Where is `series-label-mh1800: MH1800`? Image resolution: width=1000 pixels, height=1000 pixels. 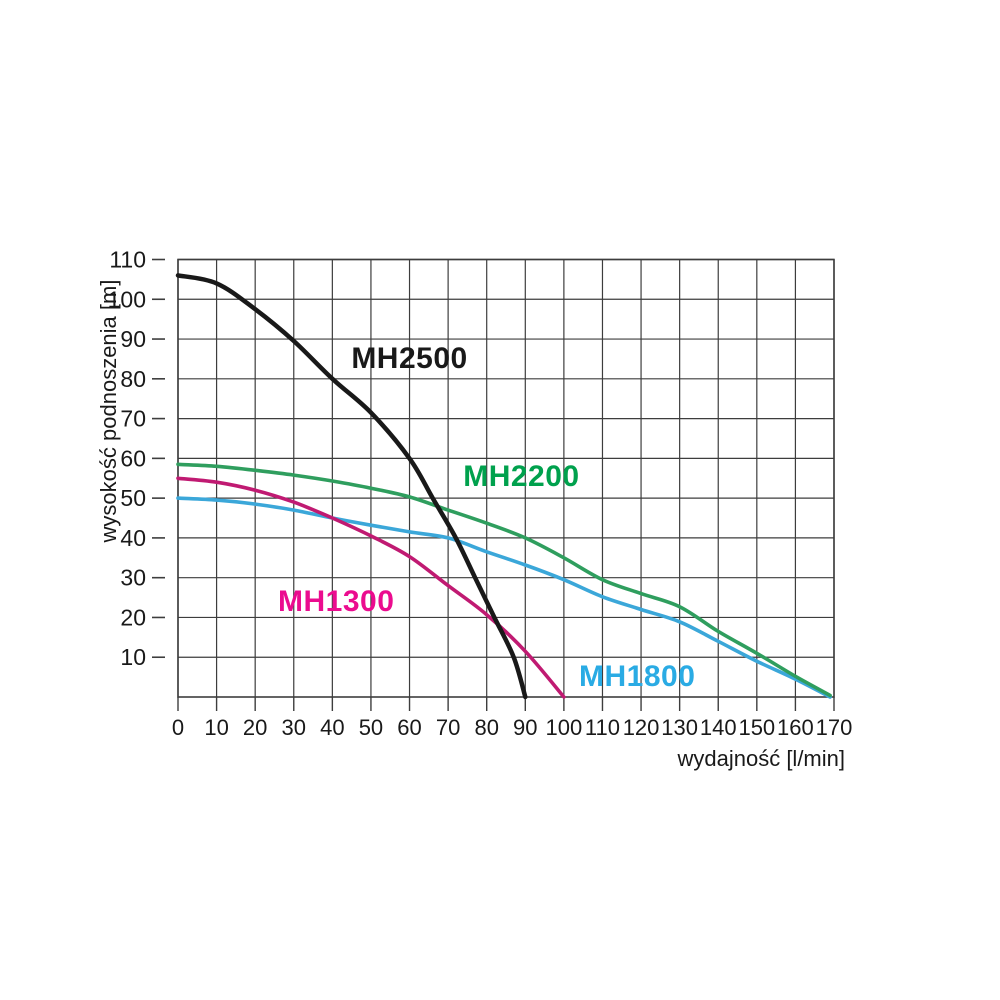
series-label-mh1800: MH1800 is located at coordinates (637, 677).